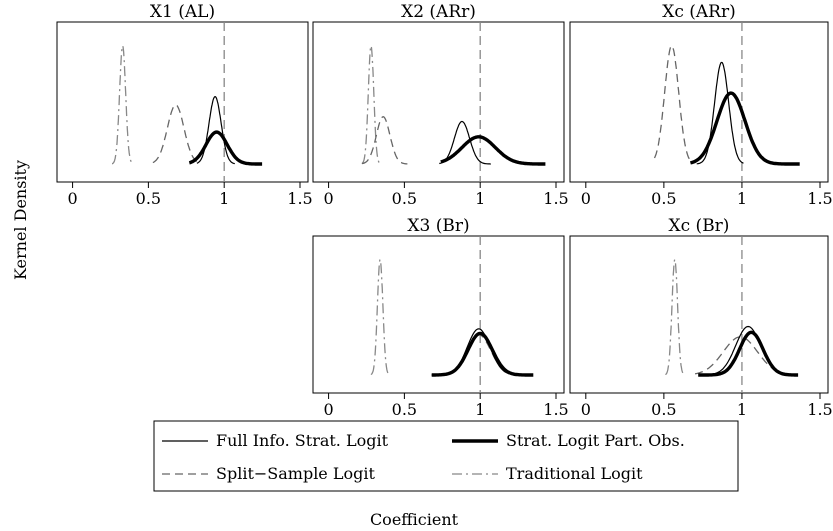 The image size is (833, 531). What do you see at coordinates (699, 226) in the screenshot?
I see `panel-title: Xc (Br)` at bounding box center [699, 226].